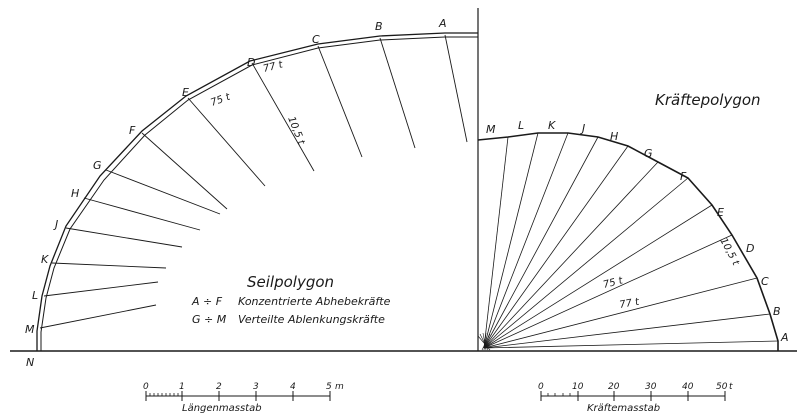  What do you see at coordinates (290, 282) in the screenshot?
I see `seilpolygon-title: Seilpolygon` at bounding box center [290, 282].